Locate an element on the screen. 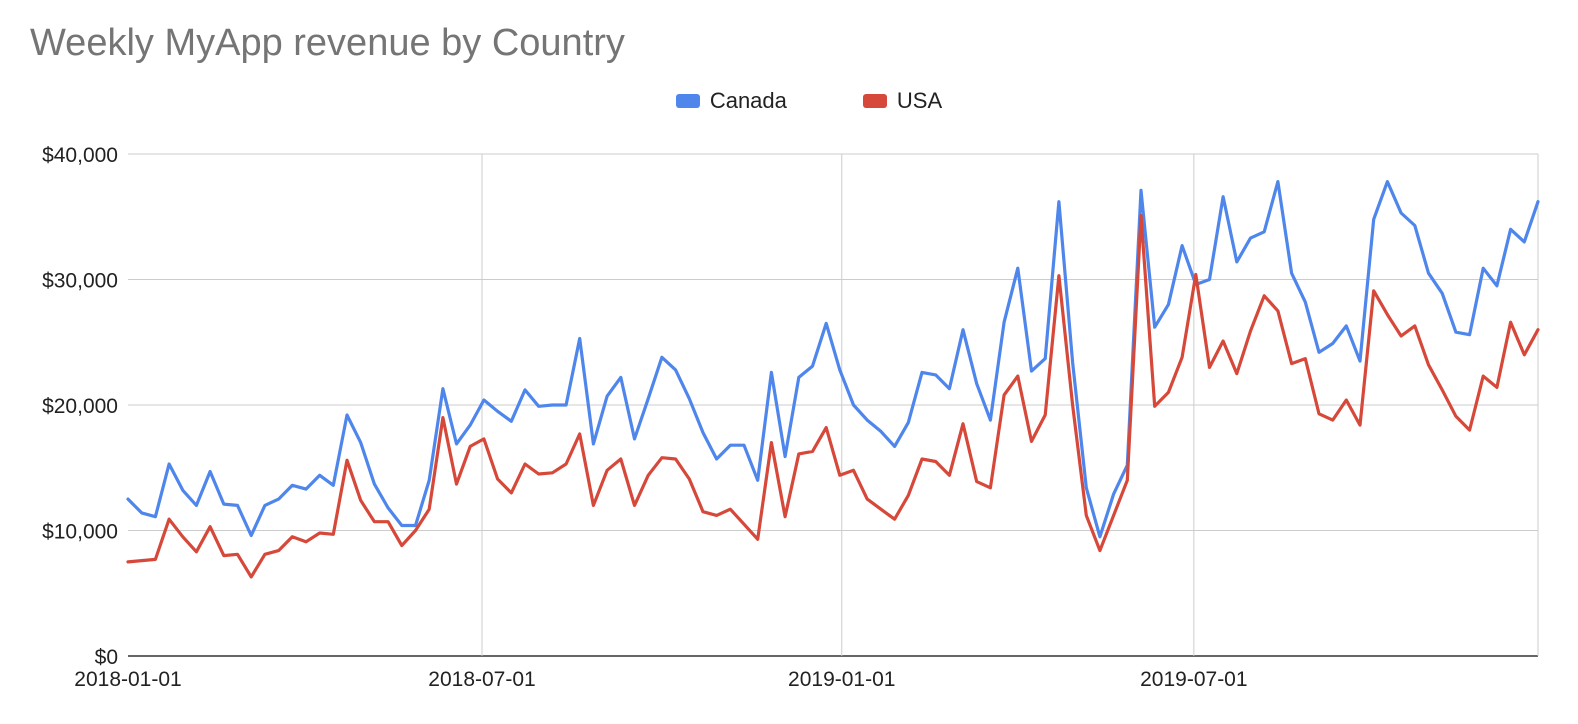 This screenshot has width=1578, height=724. legend-label-canada: Canada is located at coordinates (748, 100).